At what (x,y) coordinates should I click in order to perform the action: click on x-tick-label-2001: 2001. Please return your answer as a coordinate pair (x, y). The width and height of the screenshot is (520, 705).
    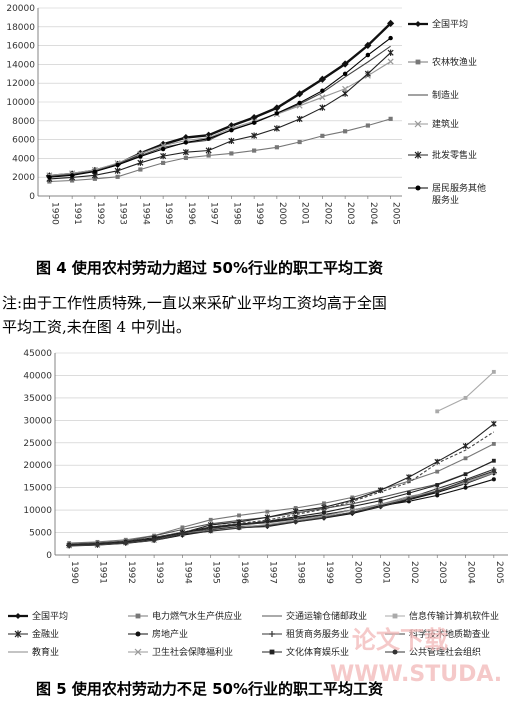
    Looking at the image, I should click on (305, 213).